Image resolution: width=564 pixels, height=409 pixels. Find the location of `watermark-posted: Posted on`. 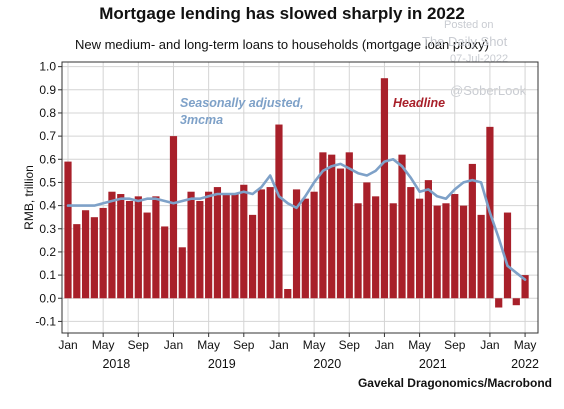

watermark-posted: Posted on is located at coordinates (469, 25).